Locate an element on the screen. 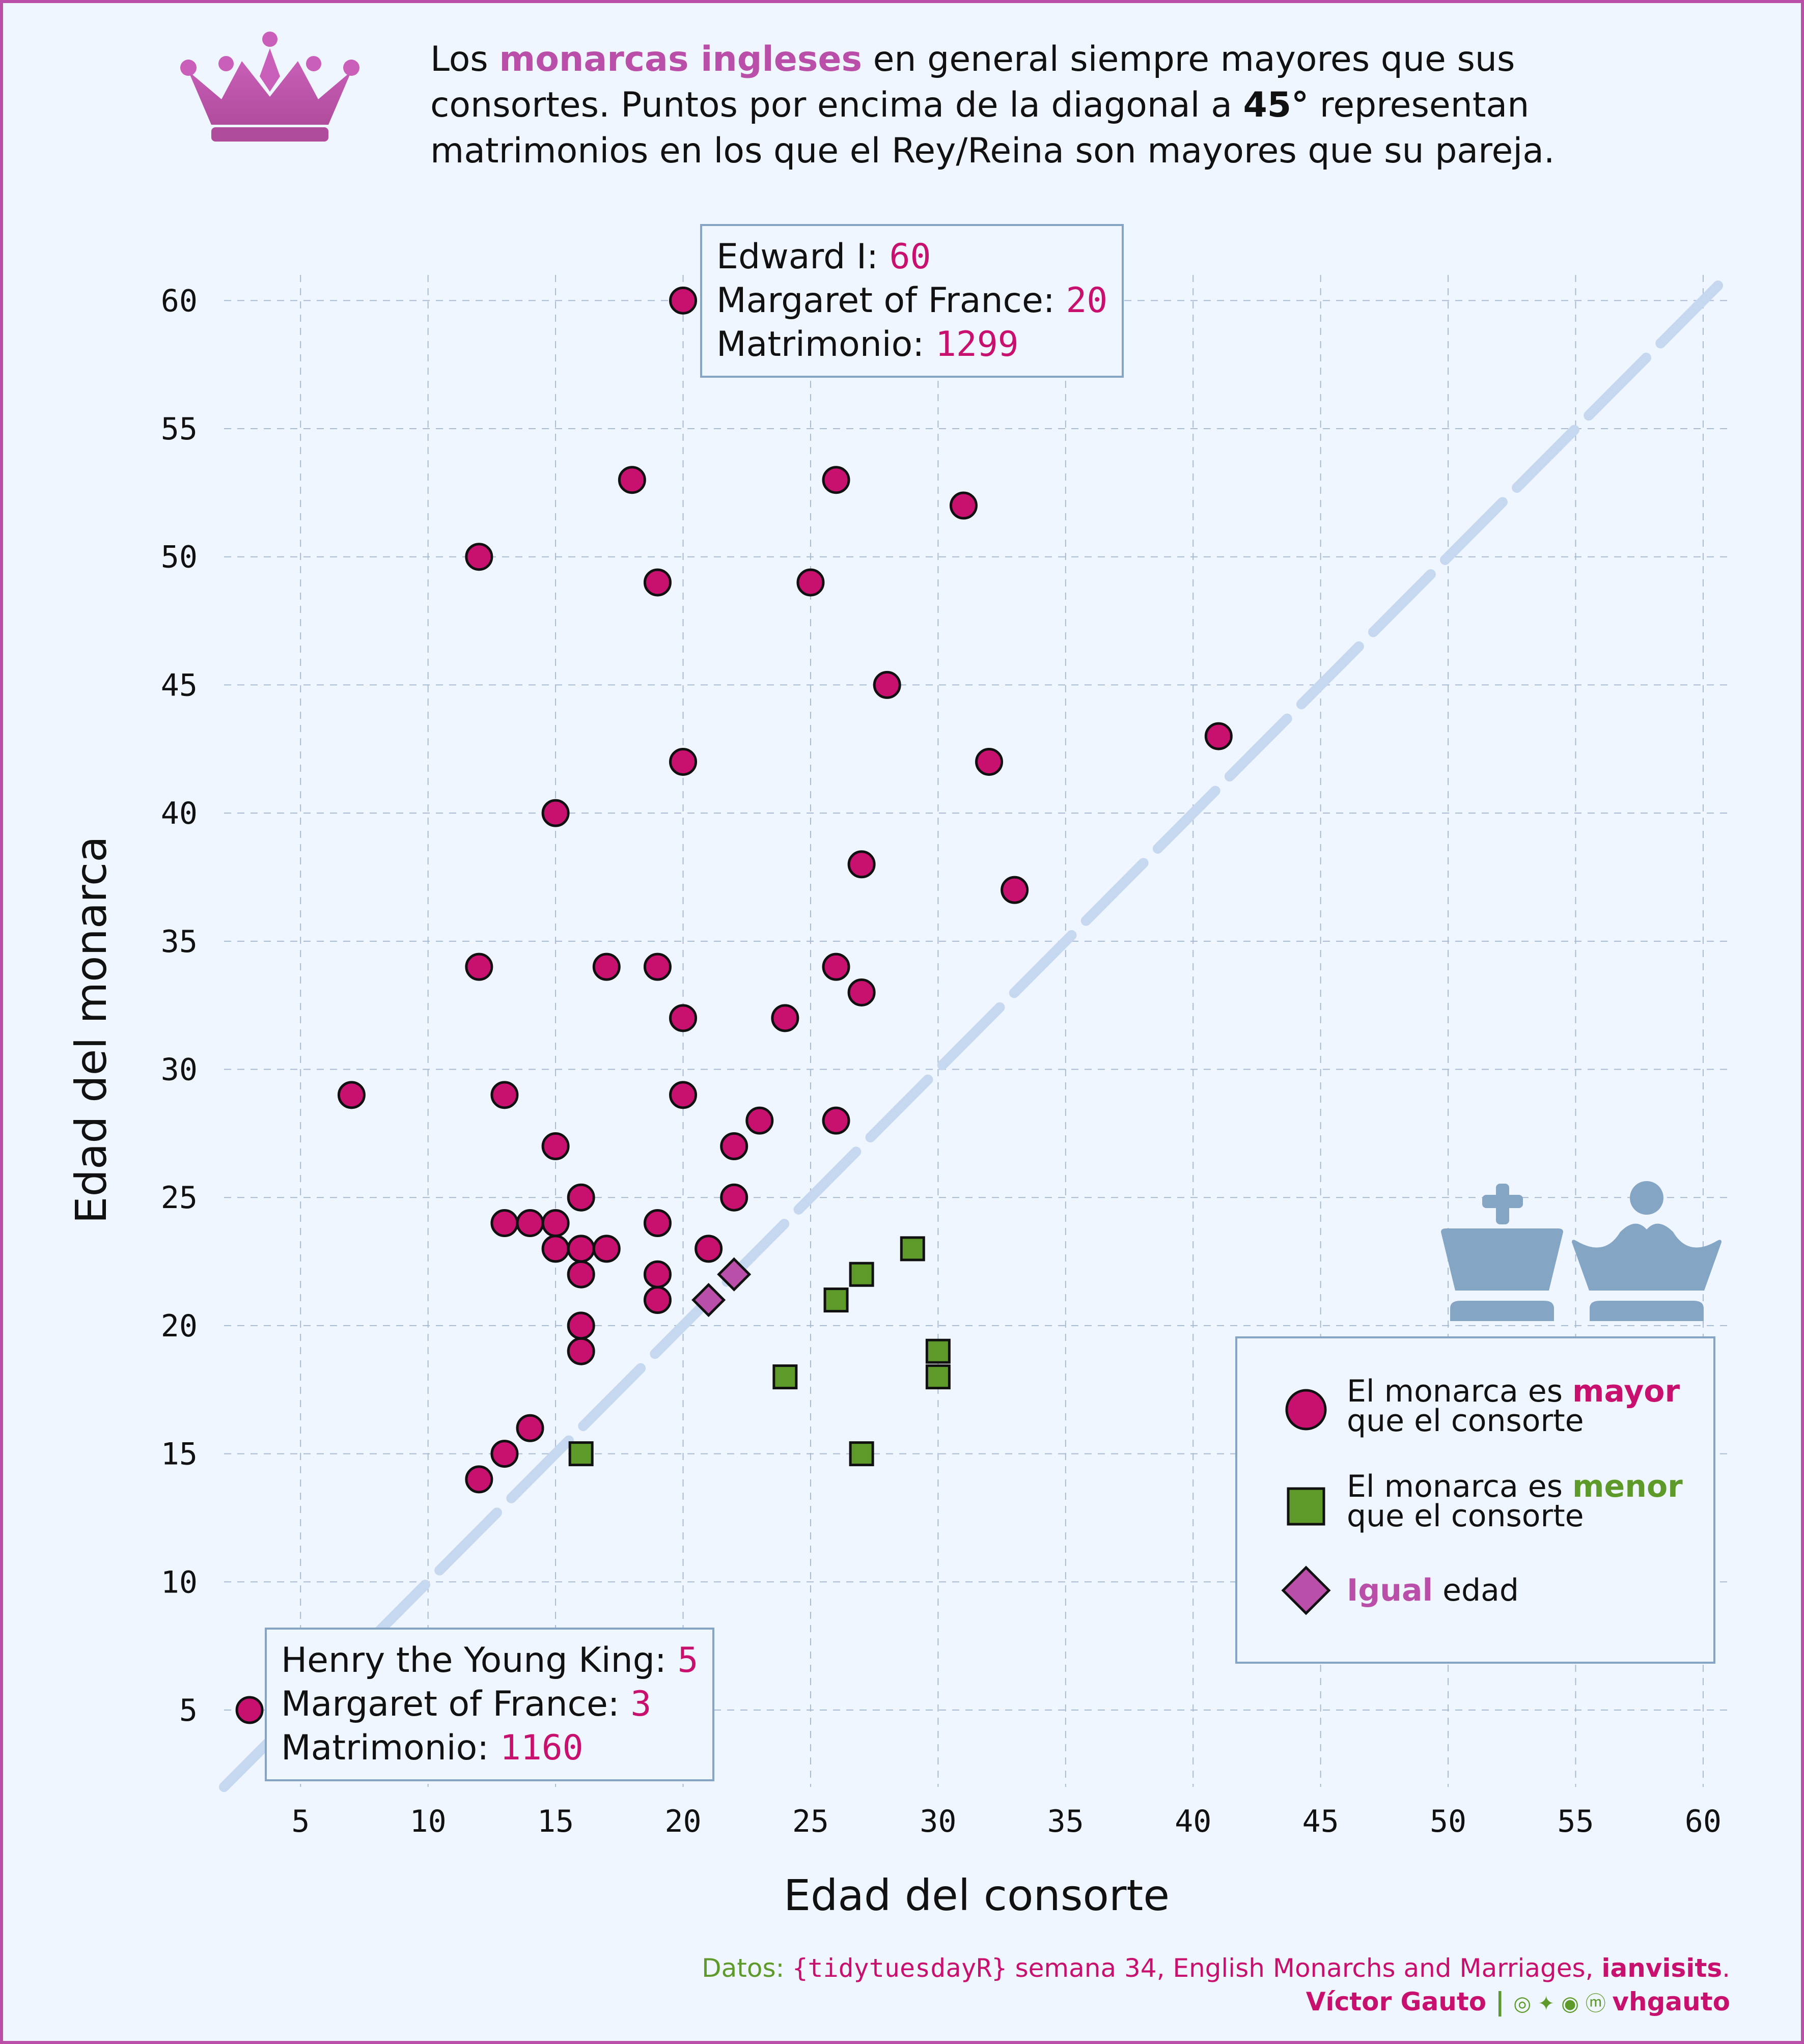  y-tick-label-50: 50 is located at coordinates (179, 557).